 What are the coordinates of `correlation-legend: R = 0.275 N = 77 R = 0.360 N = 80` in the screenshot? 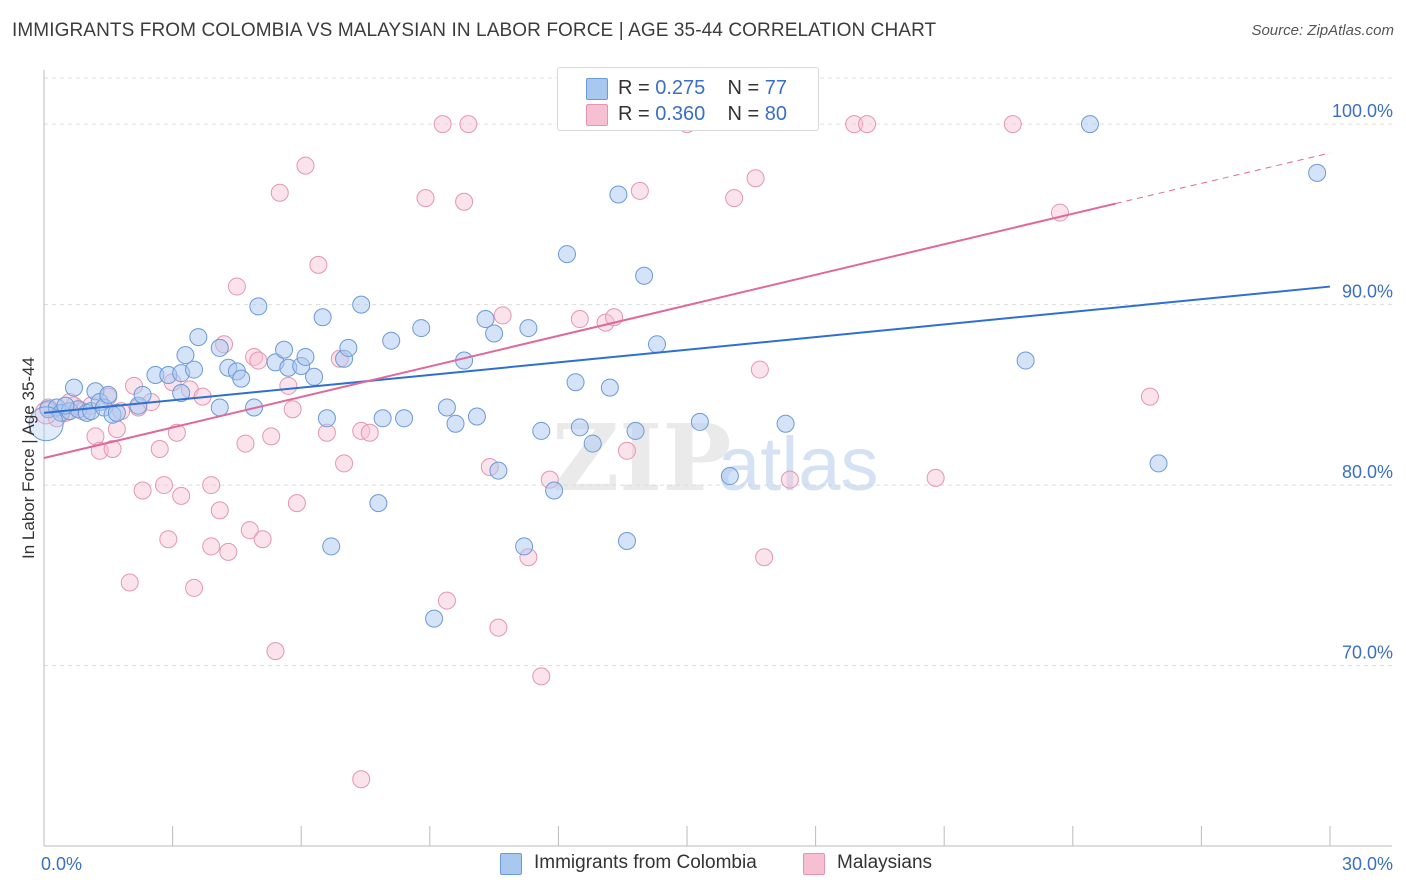 It's located at (688, 99).